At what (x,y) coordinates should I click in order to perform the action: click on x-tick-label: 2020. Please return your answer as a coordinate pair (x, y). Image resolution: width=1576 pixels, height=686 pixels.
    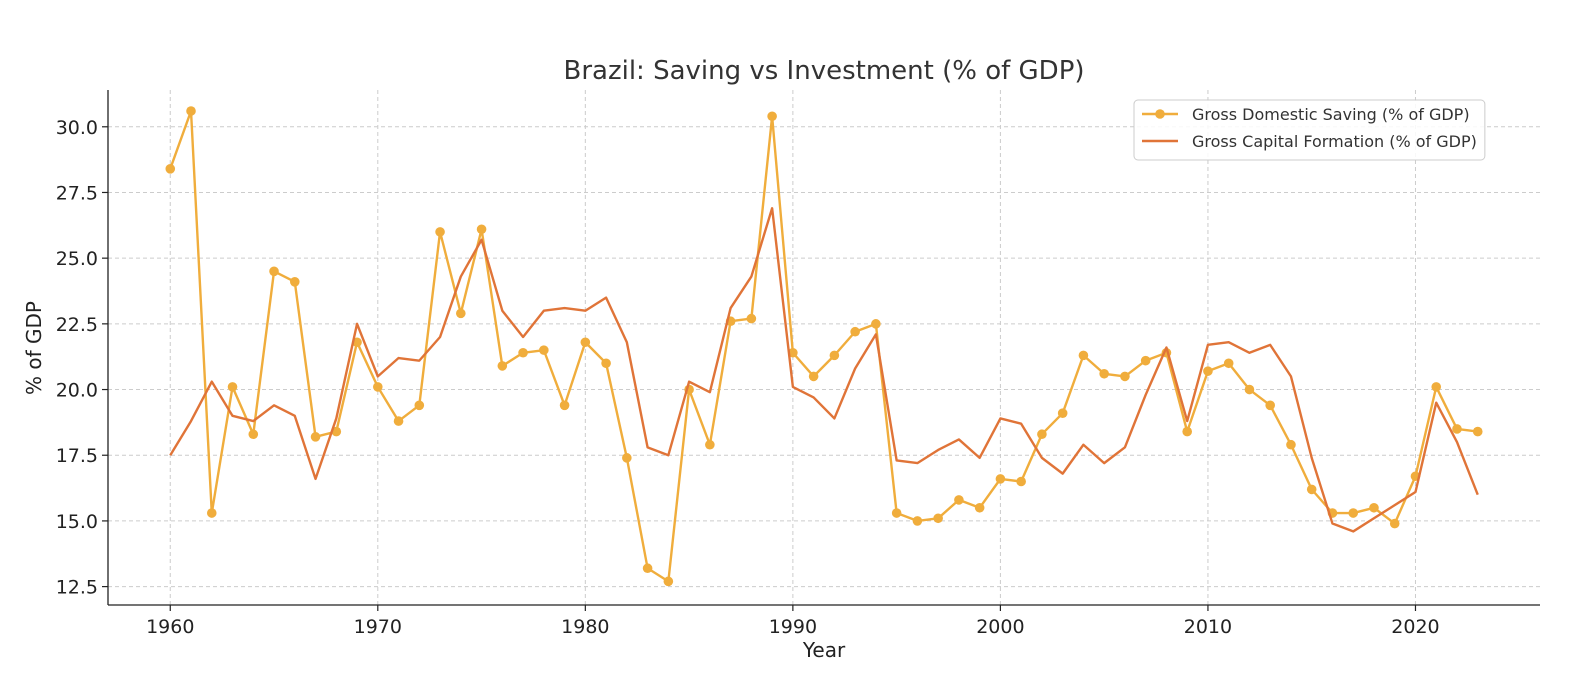
    Looking at the image, I should click on (1415, 627).